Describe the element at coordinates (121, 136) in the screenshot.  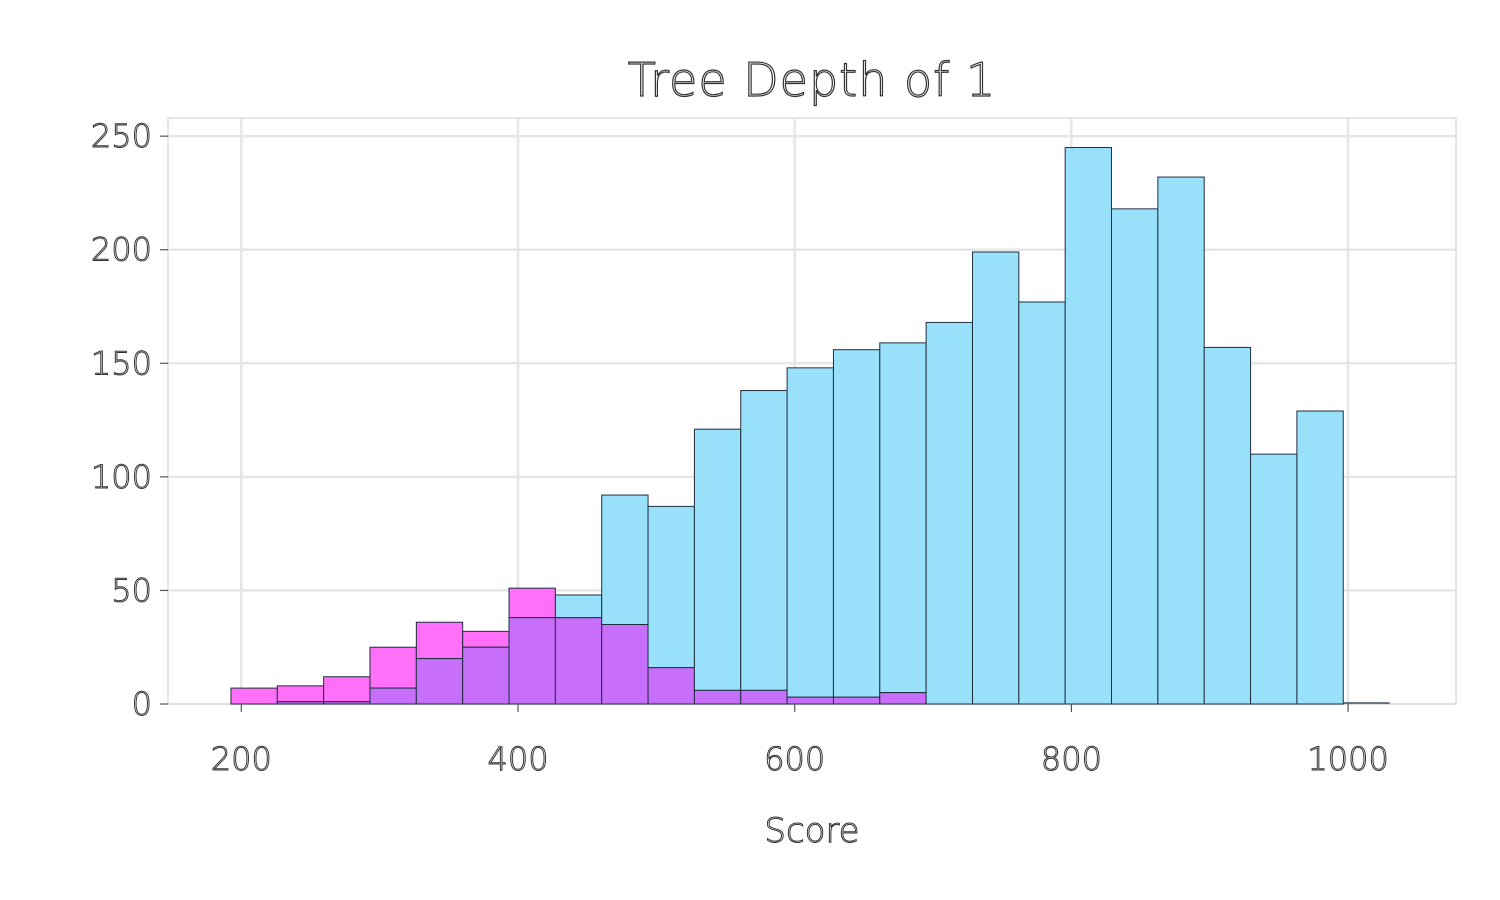
I see `y-tick-label: 250` at that location.